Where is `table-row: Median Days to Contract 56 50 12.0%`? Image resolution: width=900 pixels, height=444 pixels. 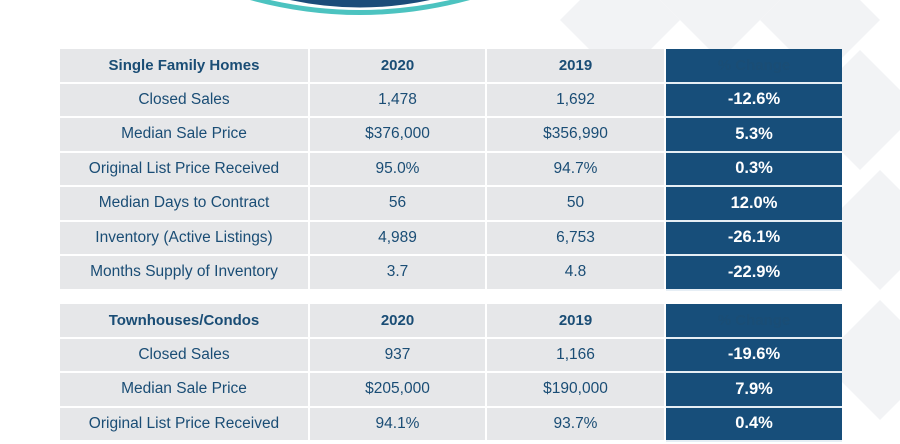
table-row: Median Days to Contract 56 50 12.0% is located at coordinates (451, 204).